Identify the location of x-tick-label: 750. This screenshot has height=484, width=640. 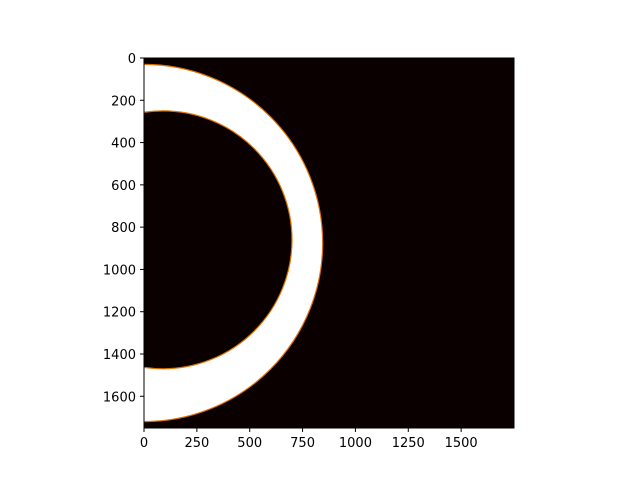
(302, 443).